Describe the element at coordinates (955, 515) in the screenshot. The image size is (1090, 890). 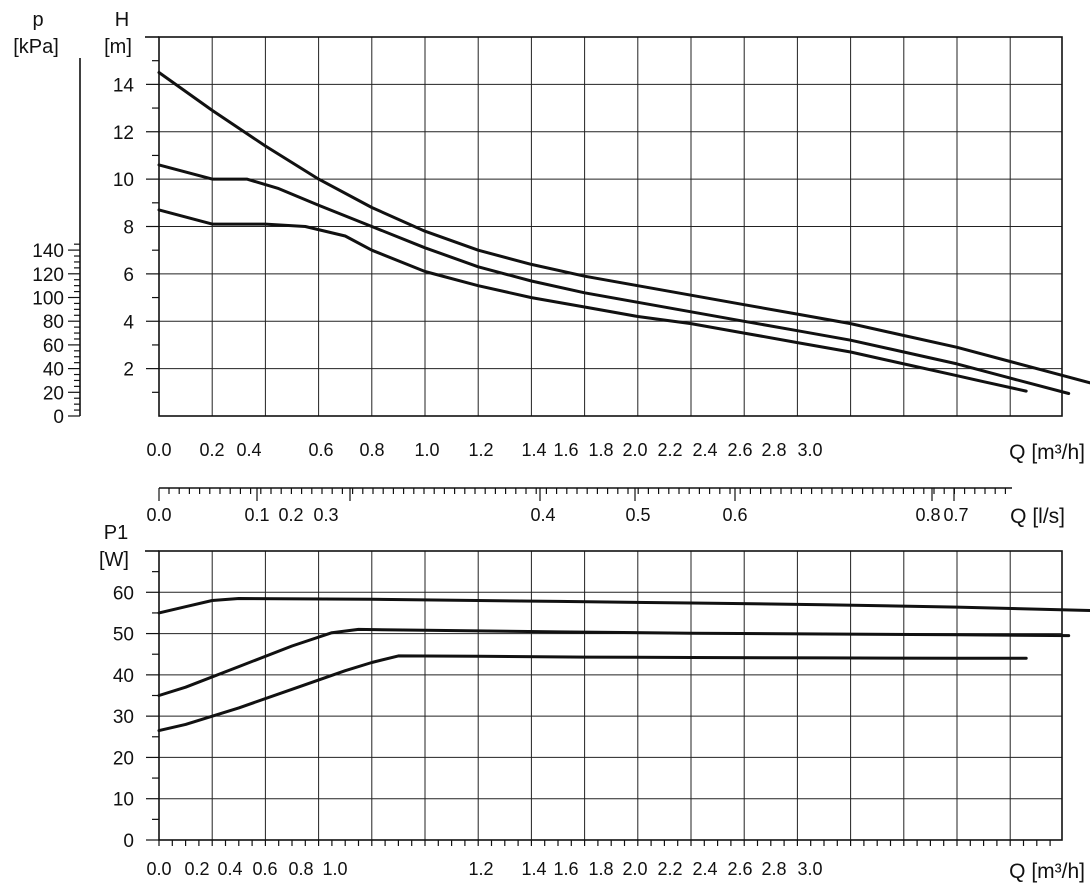
I see `ls-tick-label: 0.7` at that location.